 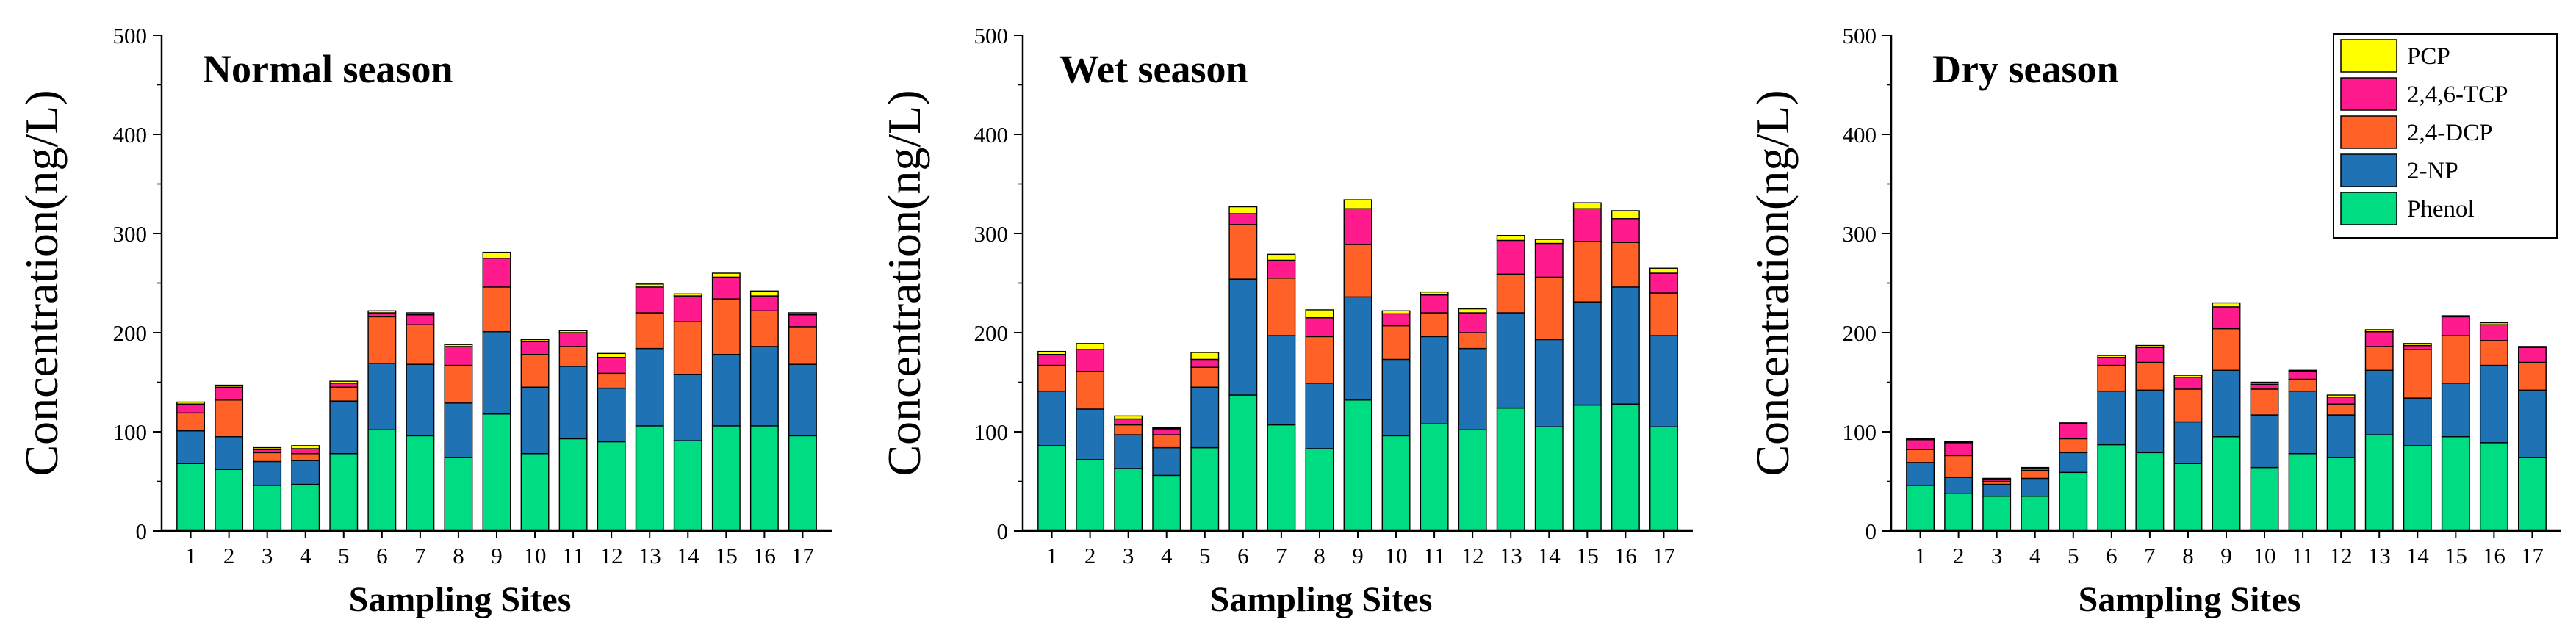 I want to click on x-tick-label: 8, so click(x=2188, y=555).